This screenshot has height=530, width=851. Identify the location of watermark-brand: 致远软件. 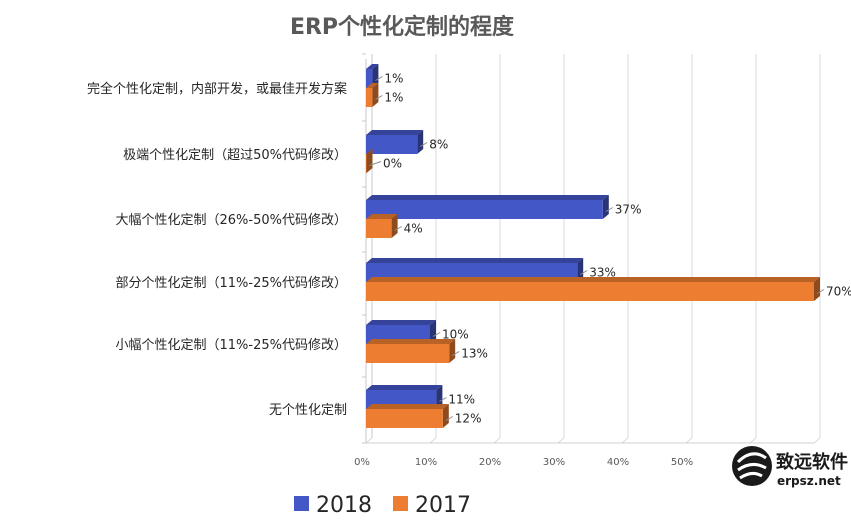
(812, 462).